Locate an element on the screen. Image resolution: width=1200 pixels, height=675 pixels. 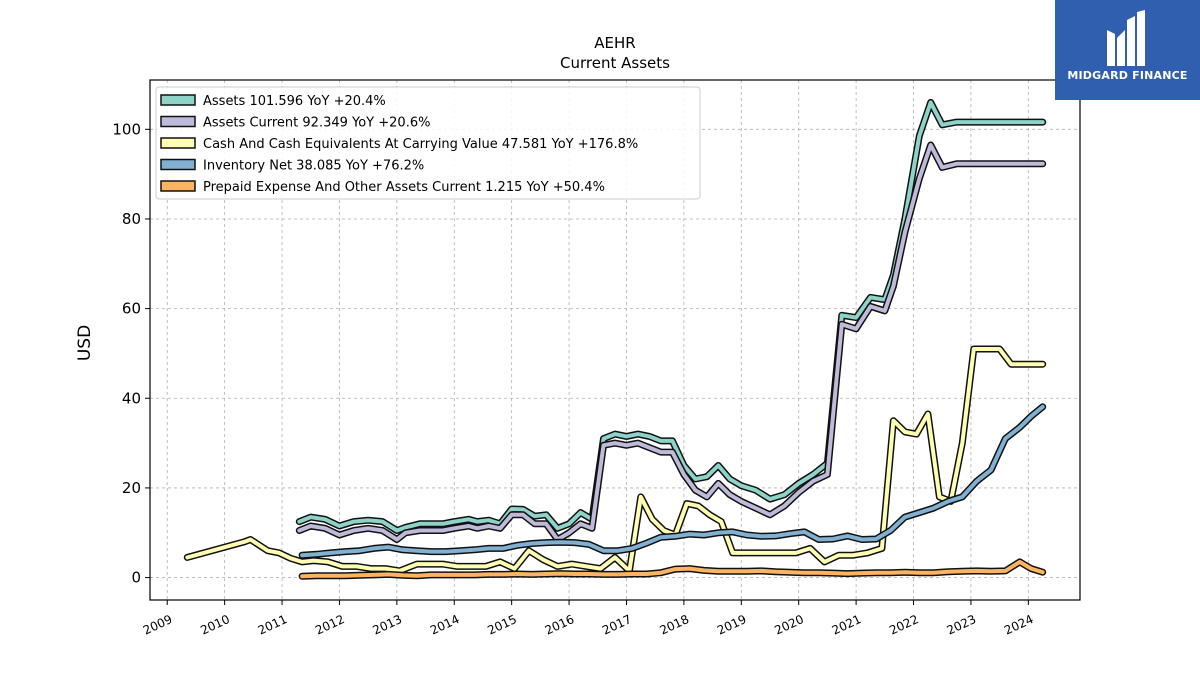
brand-logo: MIDGARD FINANCE is located at coordinates (1127, 50).